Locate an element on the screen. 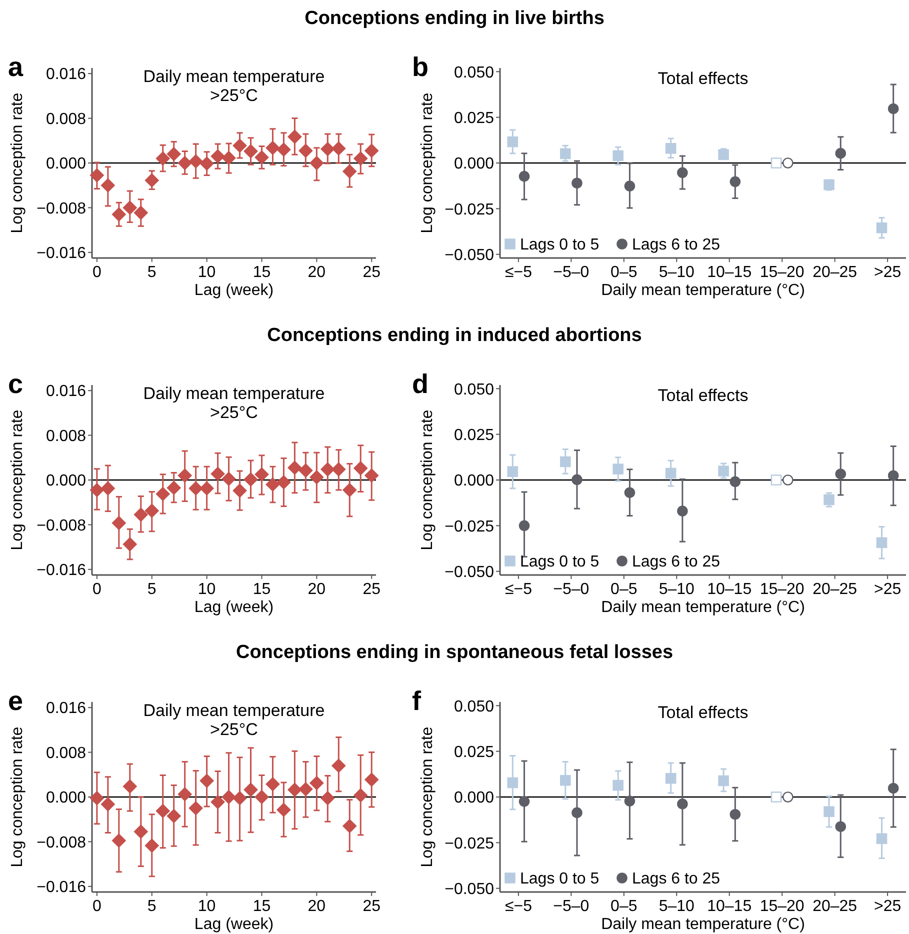 The height and width of the screenshot is (934, 909). text: Conceptions ending in live births is located at coordinates (454, 18).